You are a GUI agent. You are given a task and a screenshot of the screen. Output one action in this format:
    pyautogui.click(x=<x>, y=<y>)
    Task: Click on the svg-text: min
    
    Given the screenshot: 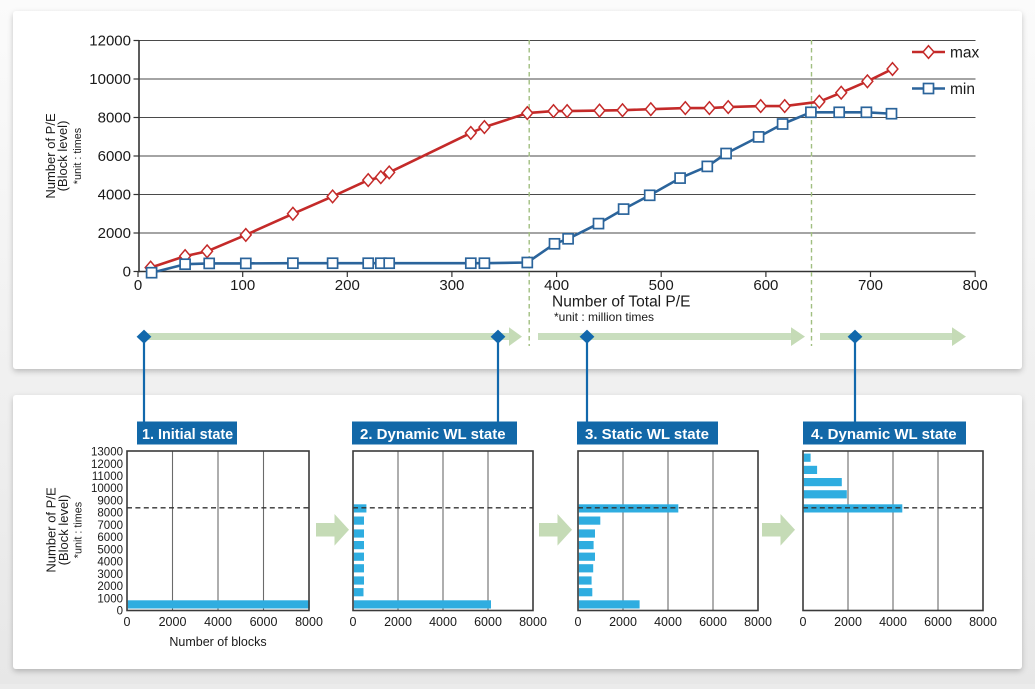 What is the action you would take?
    pyautogui.click(x=962, y=89)
    